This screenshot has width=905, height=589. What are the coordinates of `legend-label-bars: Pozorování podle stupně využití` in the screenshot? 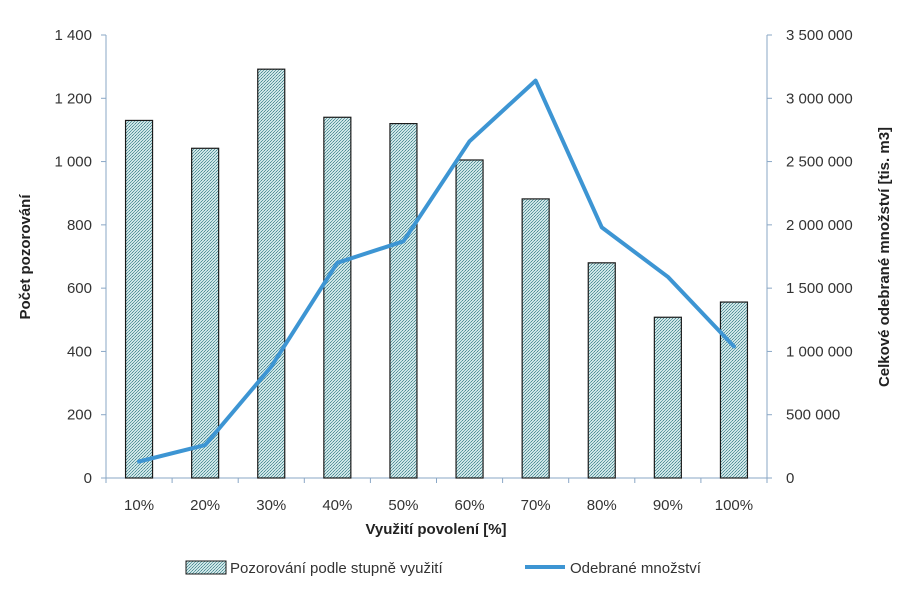 It's located at (336, 568).